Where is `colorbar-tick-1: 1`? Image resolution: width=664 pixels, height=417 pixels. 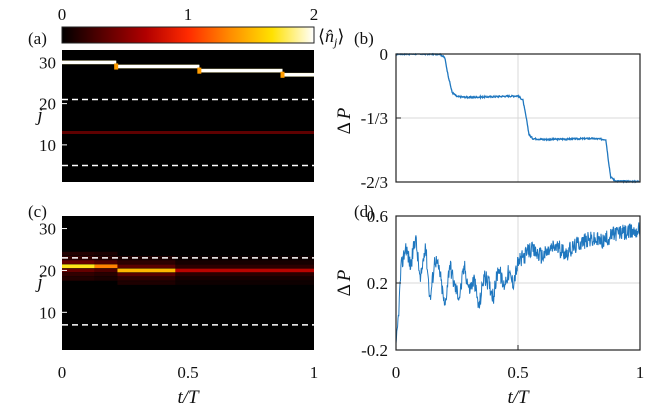
colorbar-tick-1: 1 is located at coordinates (188, 14).